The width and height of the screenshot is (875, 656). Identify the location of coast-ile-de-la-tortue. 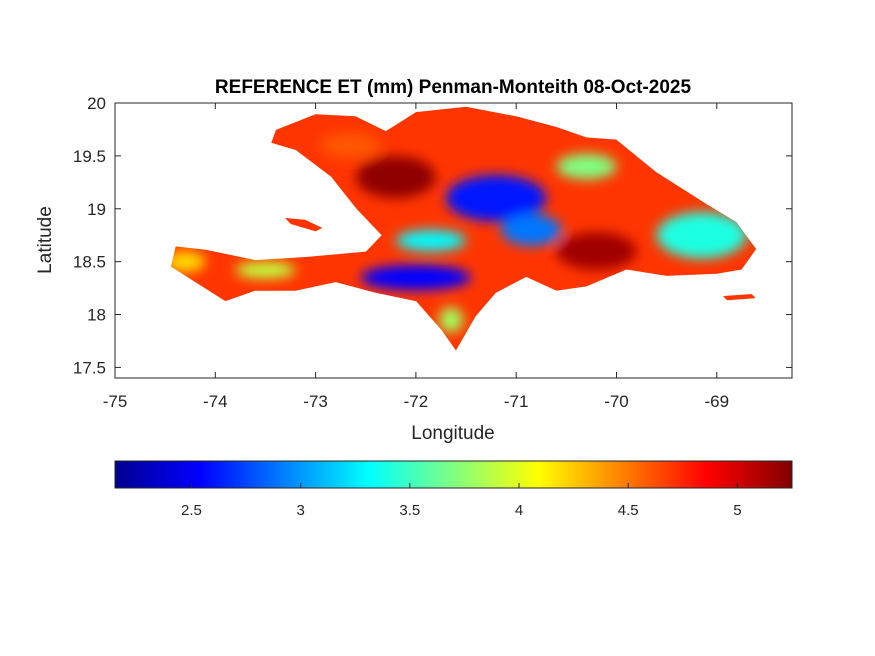
(339, 103).